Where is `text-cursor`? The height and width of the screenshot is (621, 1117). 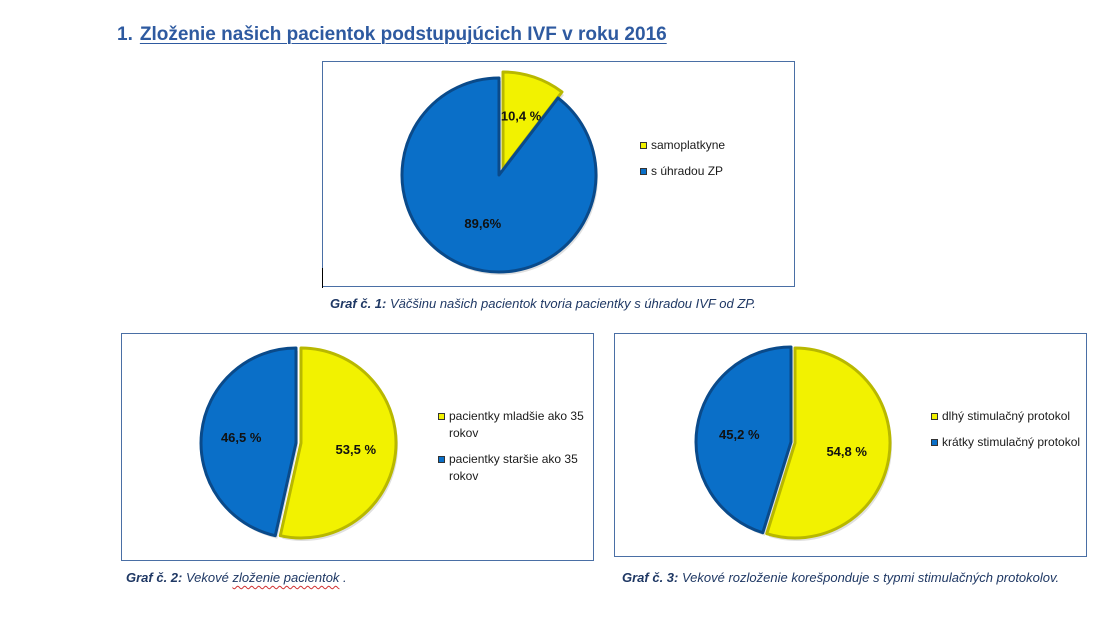 text-cursor is located at coordinates (322, 278).